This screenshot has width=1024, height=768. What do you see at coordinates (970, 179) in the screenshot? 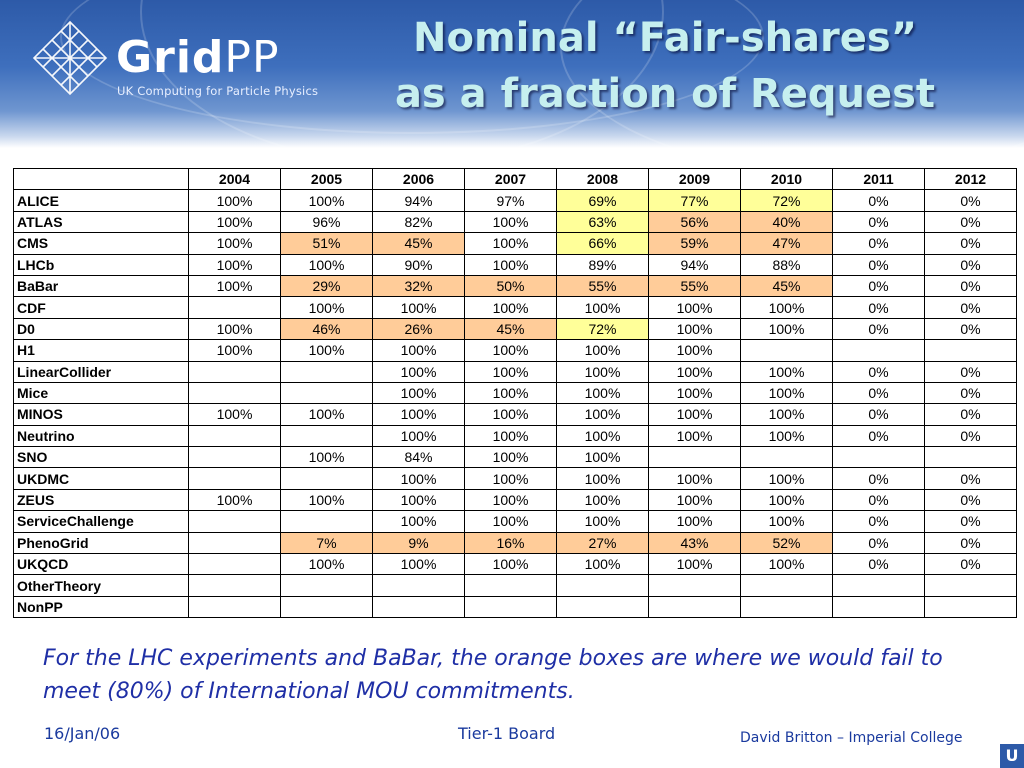
I see `year-header: 2012` at bounding box center [970, 179].